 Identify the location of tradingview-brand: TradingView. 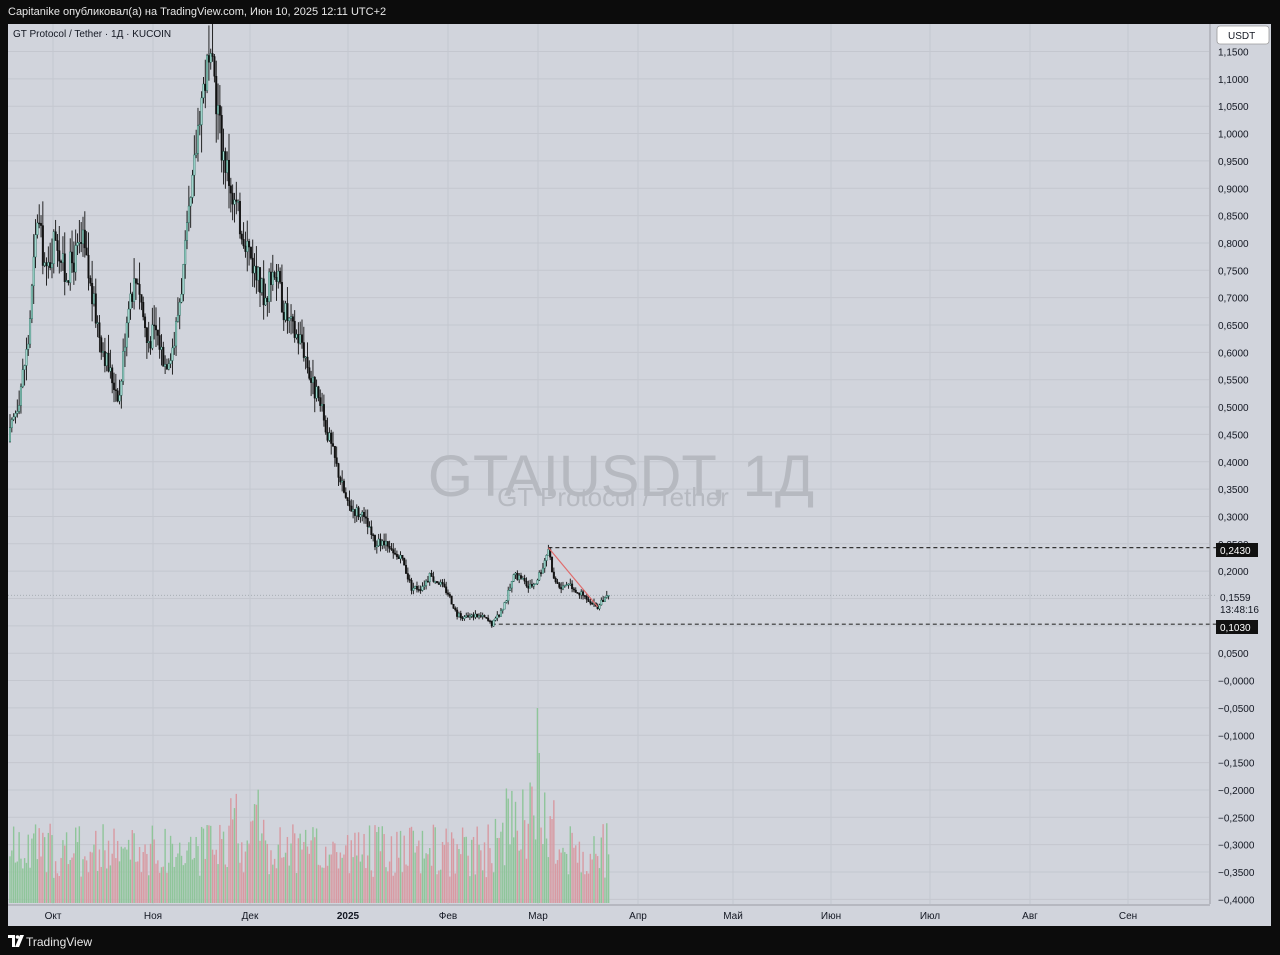
(59, 942).